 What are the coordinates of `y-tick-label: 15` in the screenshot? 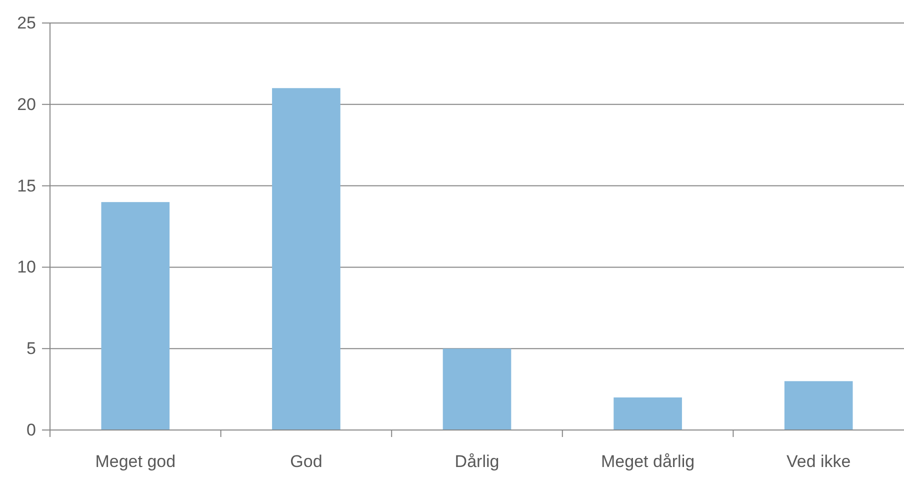 It's located at (26, 186).